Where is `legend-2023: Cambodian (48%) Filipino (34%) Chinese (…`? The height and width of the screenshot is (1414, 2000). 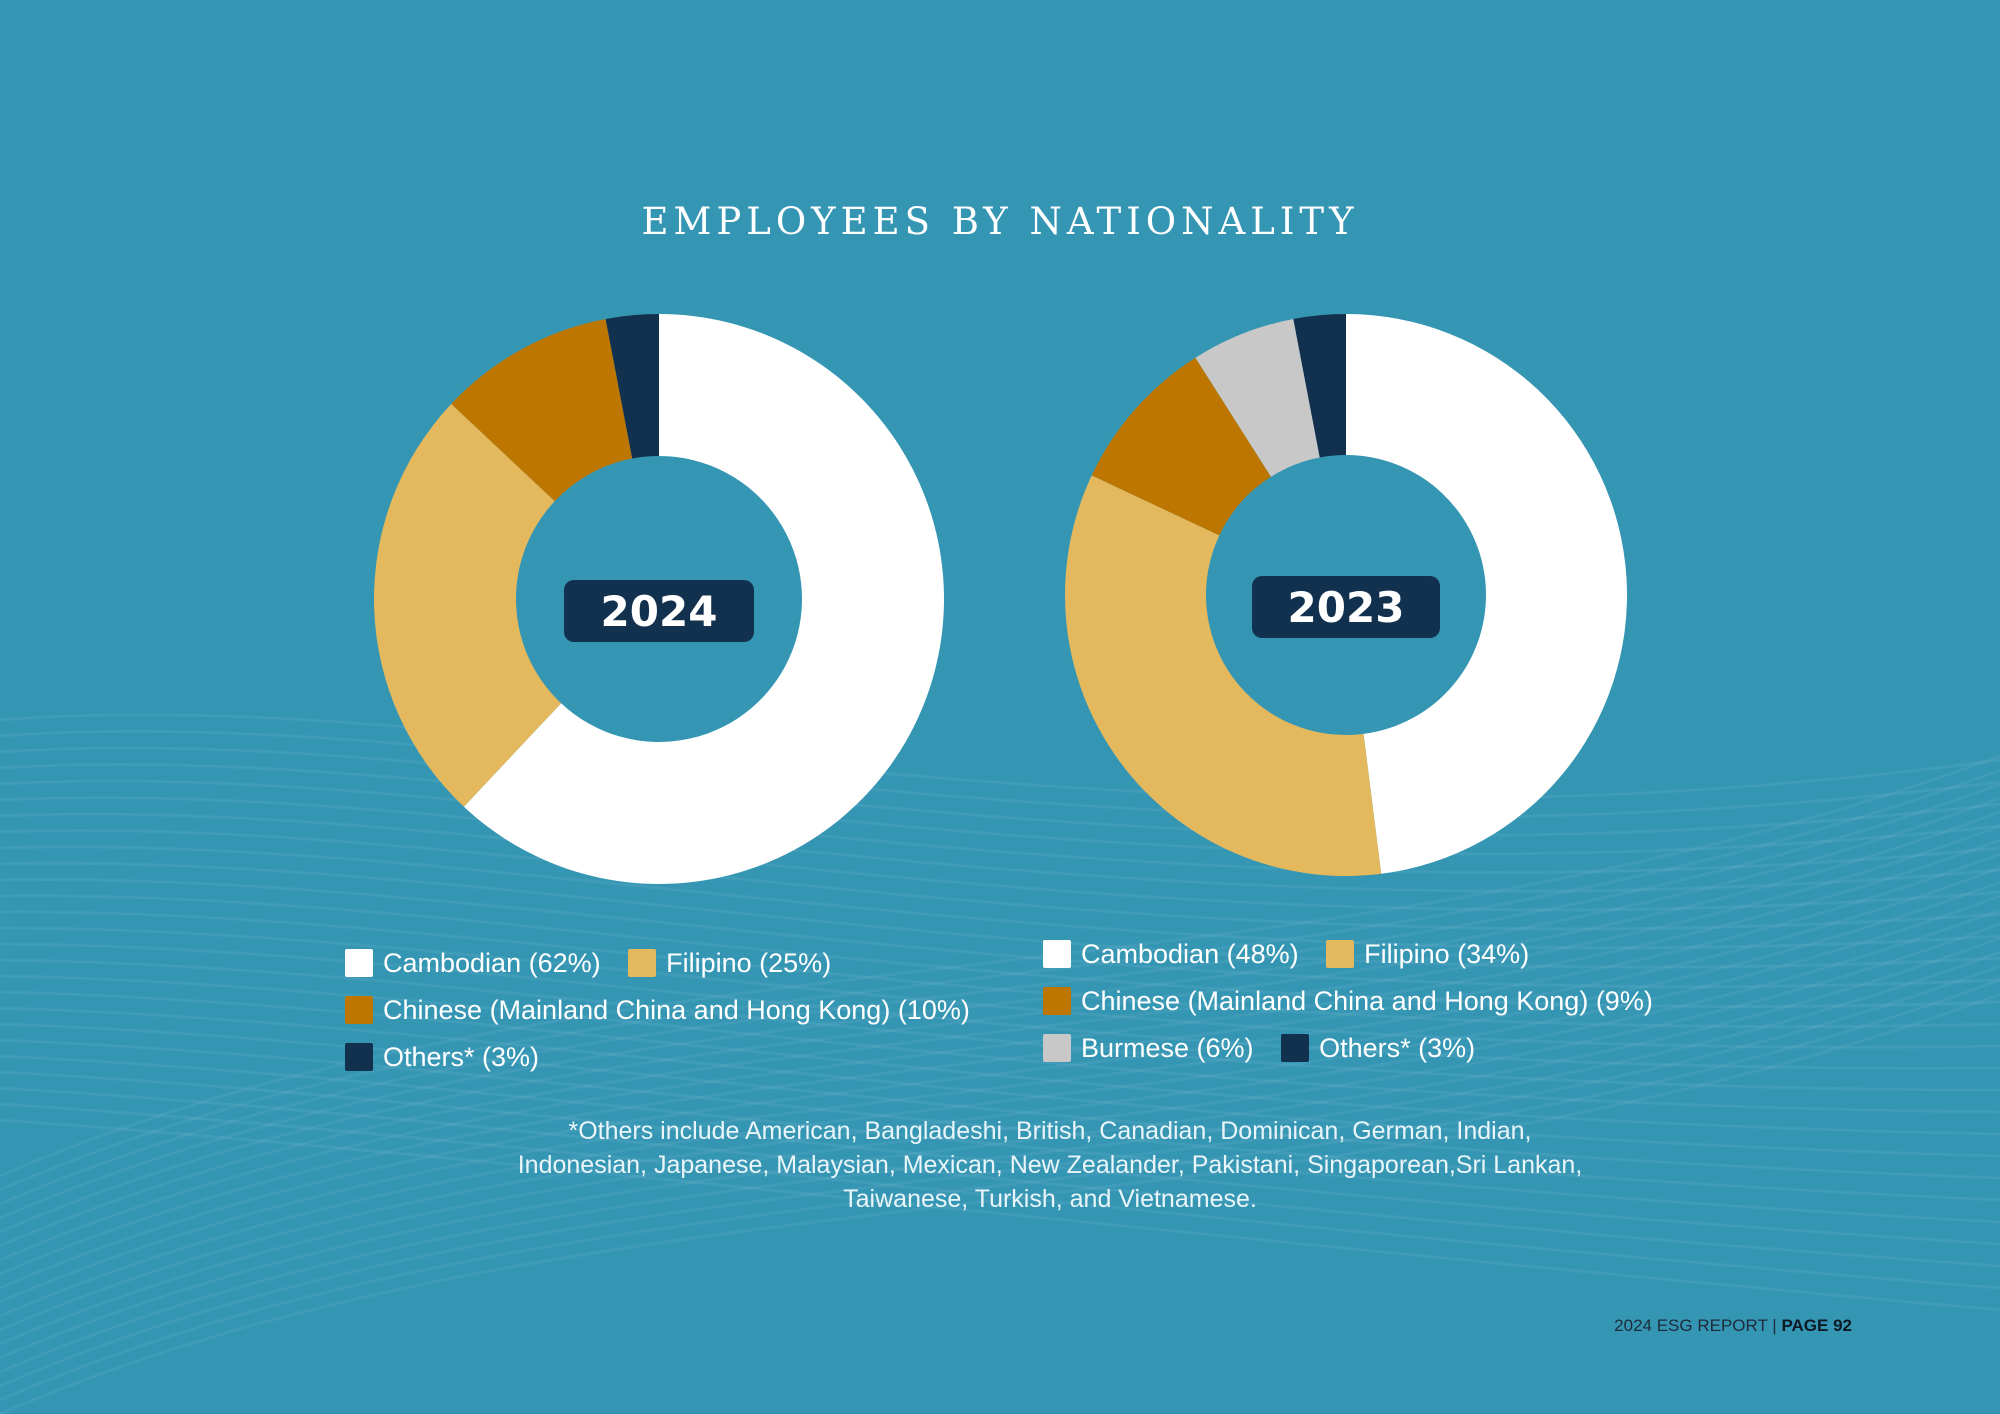
legend-2023: Cambodian (48%) Filipino (34%) Chinese (… is located at coordinates (1358, 1003).